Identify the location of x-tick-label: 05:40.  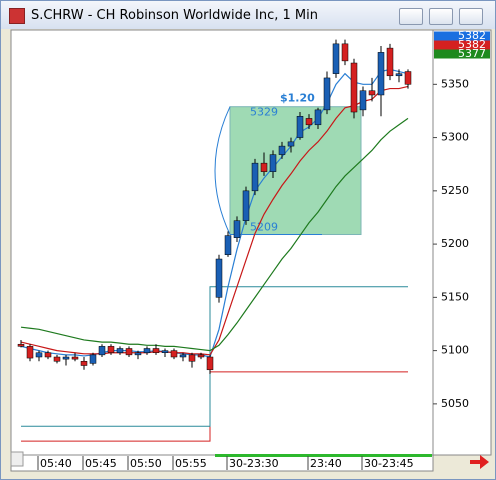
(56, 463).